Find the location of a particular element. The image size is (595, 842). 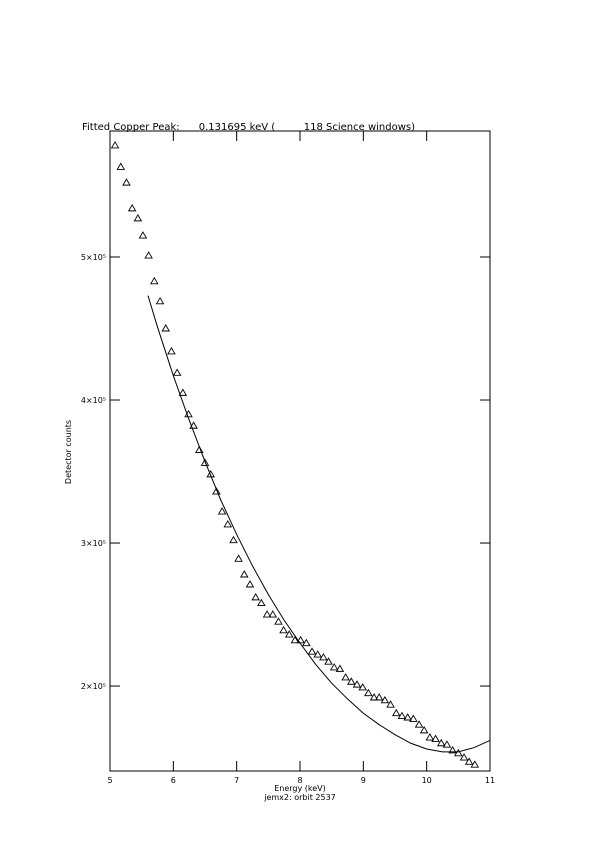

y-axis-label: Detector counts is located at coordinates (68, 452).